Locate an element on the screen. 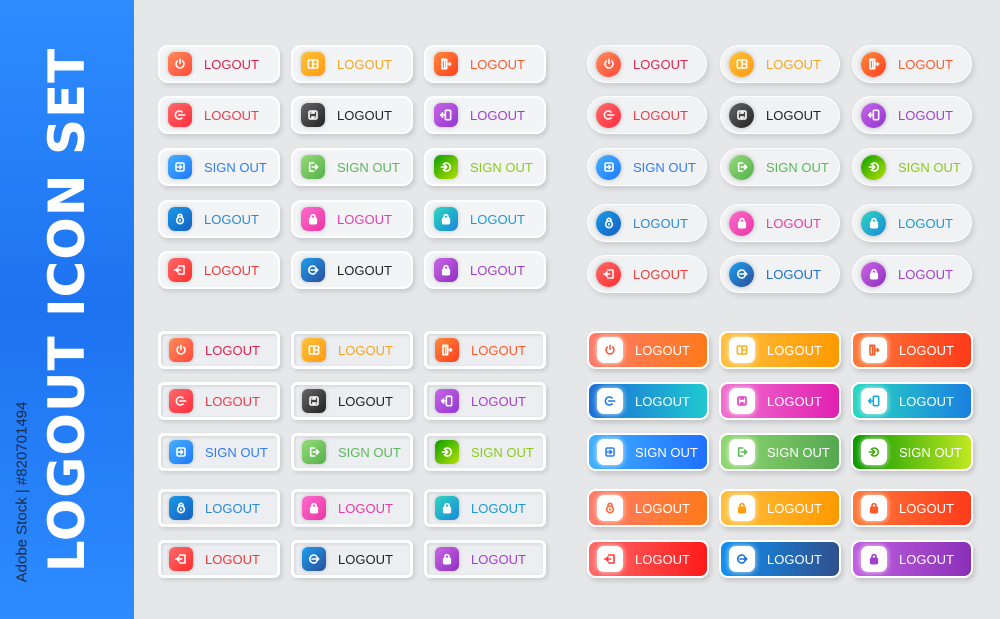 This screenshot has width=1000, height=619. sign-in-box-icon is located at coordinates (181, 452).